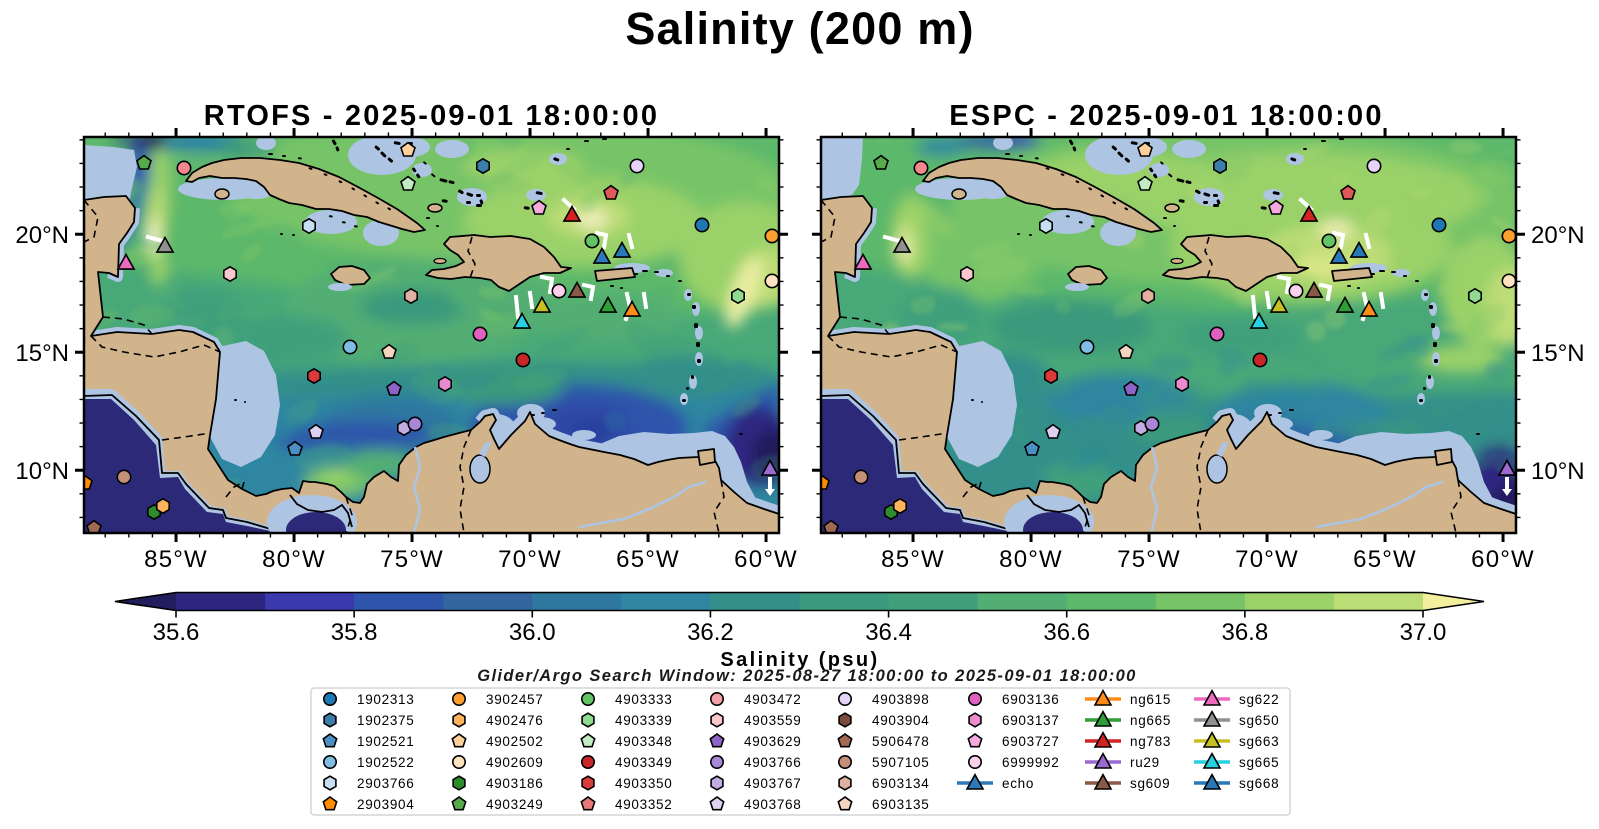 The width and height of the screenshot is (1599, 829). Describe the element at coordinates (1259, 720) in the screenshot. I see `svg-text: sg650` at that location.